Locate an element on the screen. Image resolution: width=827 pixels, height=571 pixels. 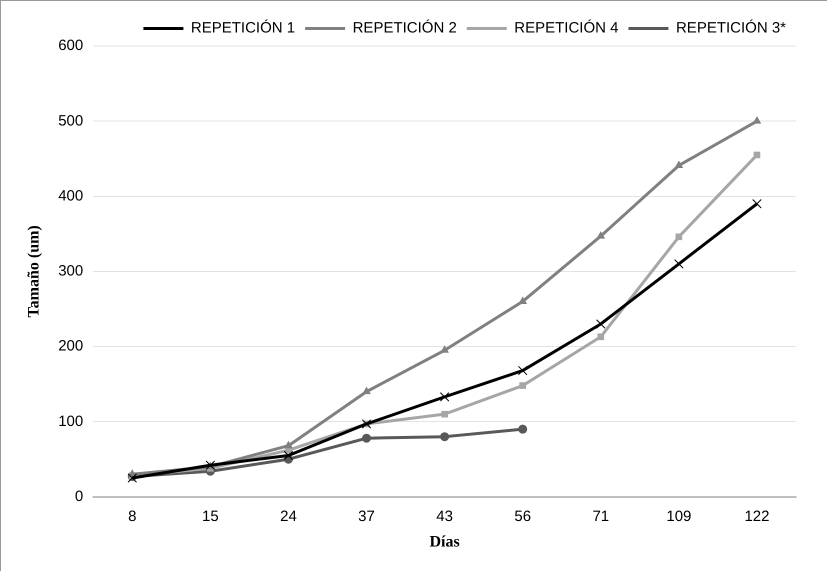
y-tick-label: 100 is located at coordinates (71, 421).